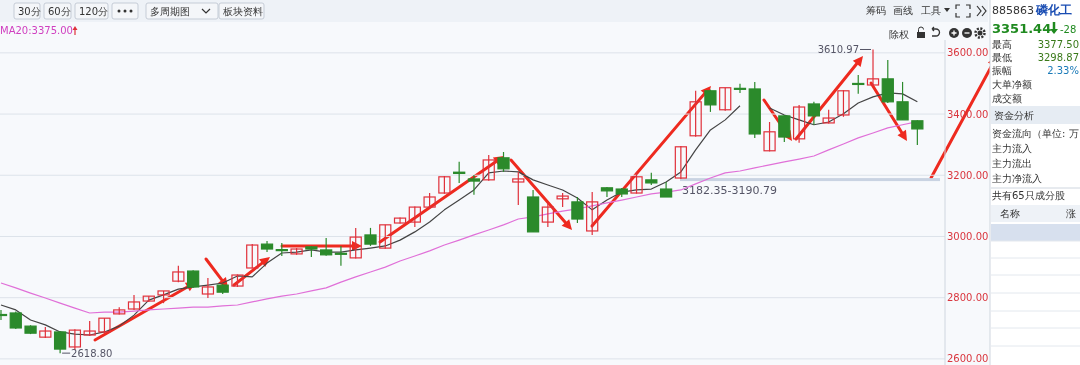 The width and height of the screenshot is (1080, 365). What do you see at coordinates (1013, 10) in the screenshot?
I see `text: 885863` at bounding box center [1013, 10].